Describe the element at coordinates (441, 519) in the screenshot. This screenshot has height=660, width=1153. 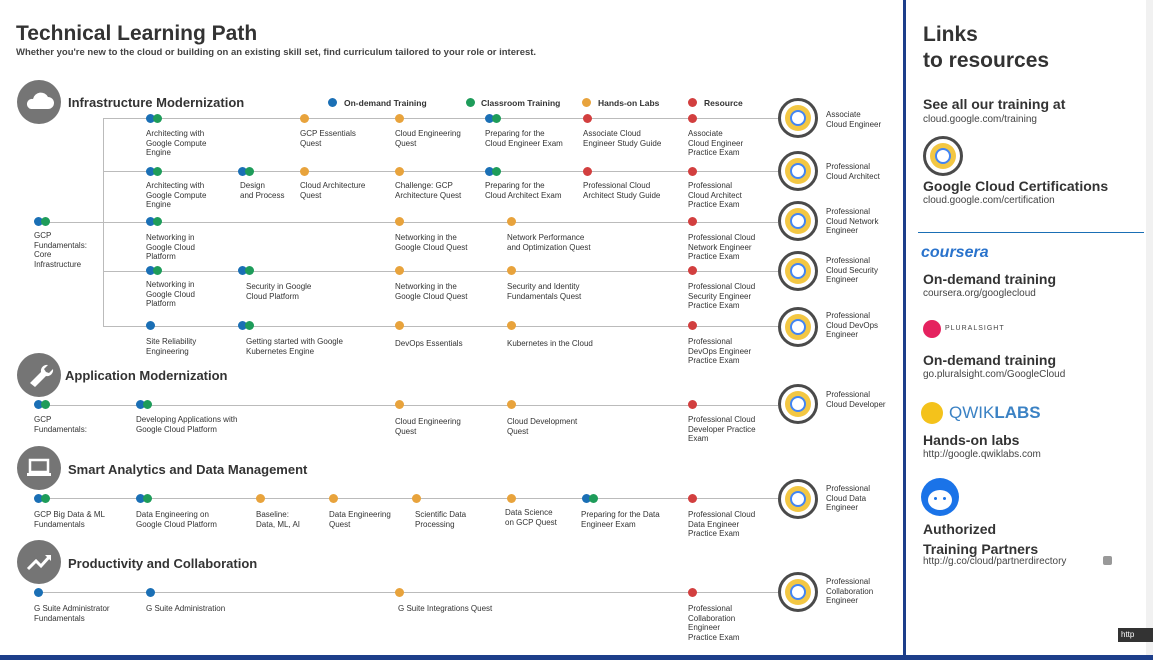
I see `node-scientific-data-processing: Scientific Data Processing` at that location.